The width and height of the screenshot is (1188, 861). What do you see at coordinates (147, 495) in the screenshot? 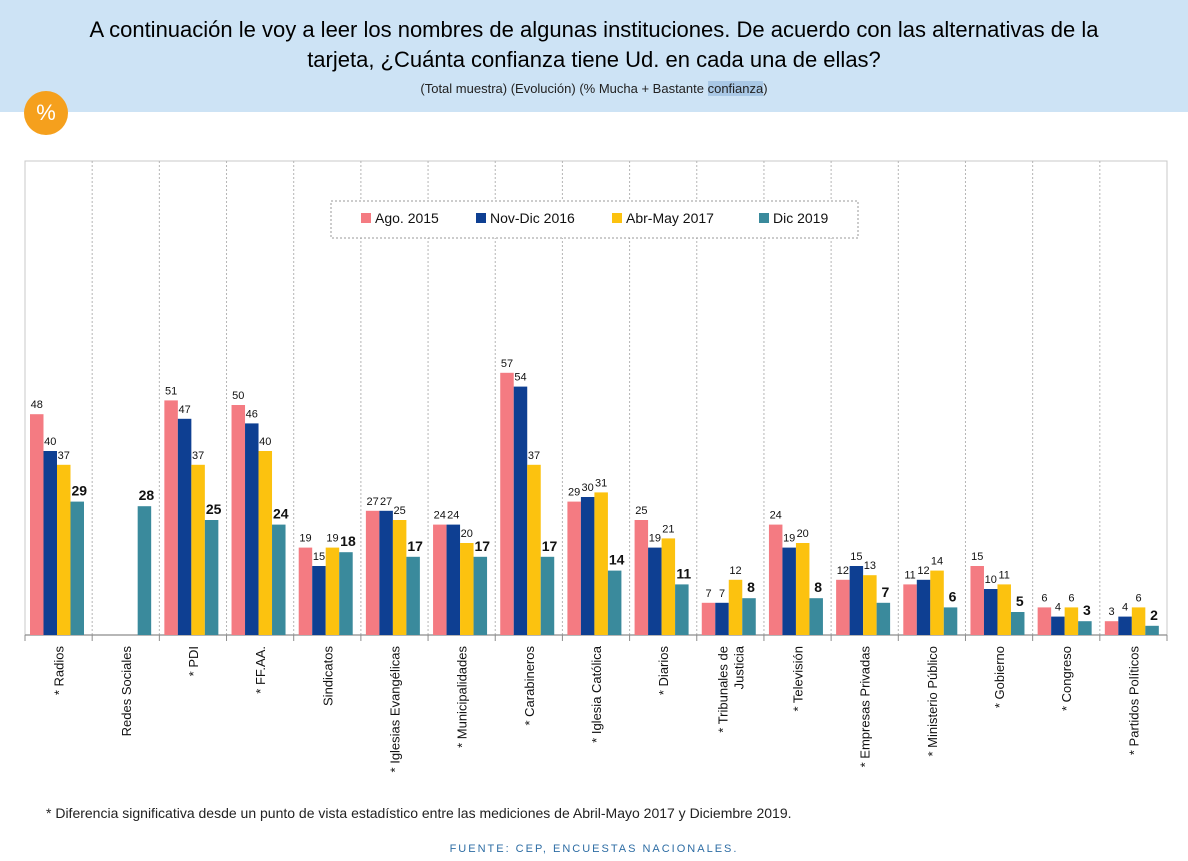
I see `bar-value-label: 28` at bounding box center [147, 495].